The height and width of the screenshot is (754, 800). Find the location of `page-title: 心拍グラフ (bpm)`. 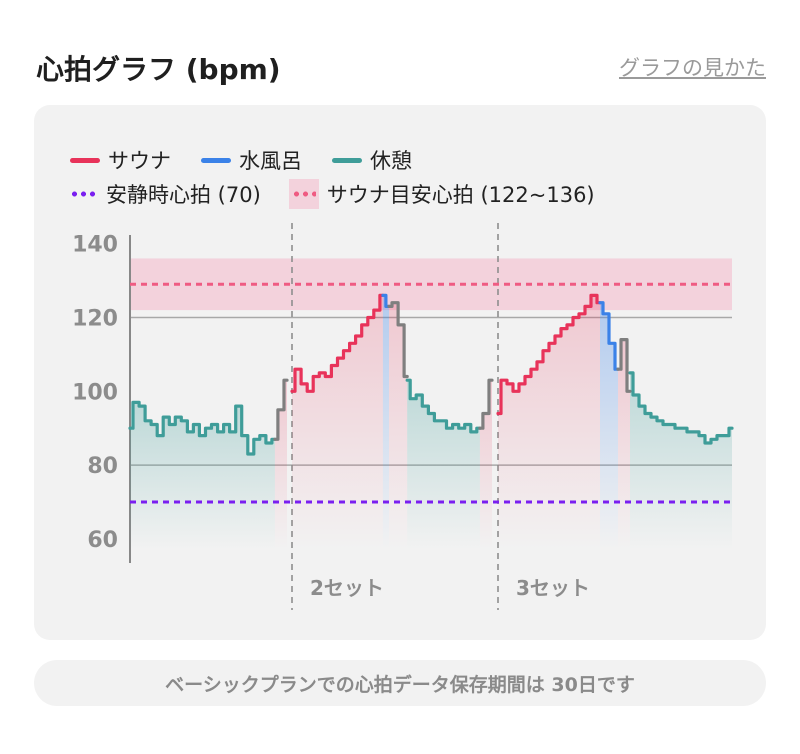

page-title: 心拍グラフ (bpm) is located at coordinates (158, 69).